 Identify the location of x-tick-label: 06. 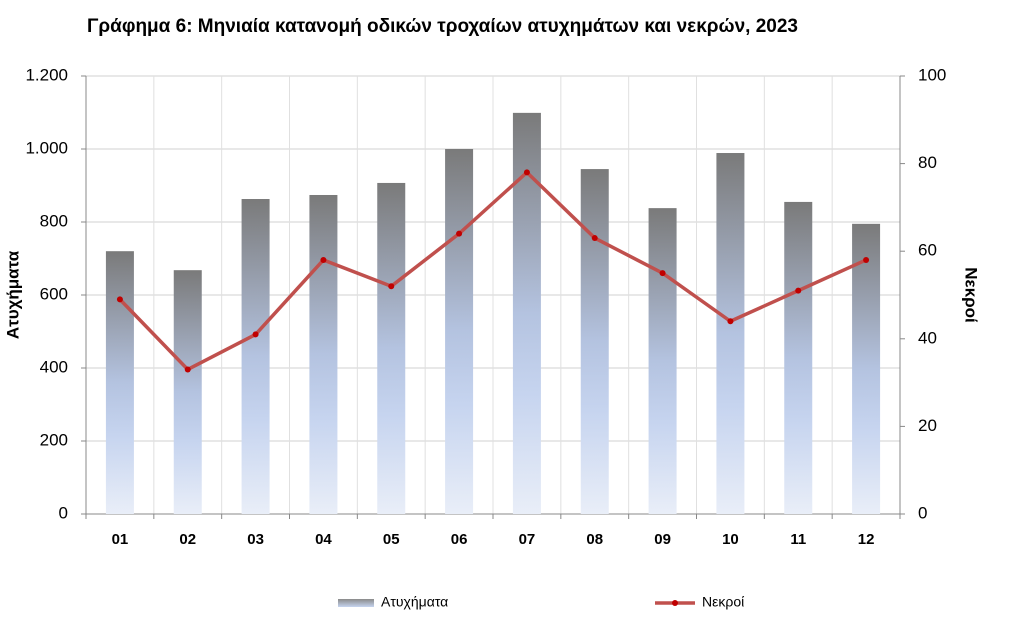
(459, 539).